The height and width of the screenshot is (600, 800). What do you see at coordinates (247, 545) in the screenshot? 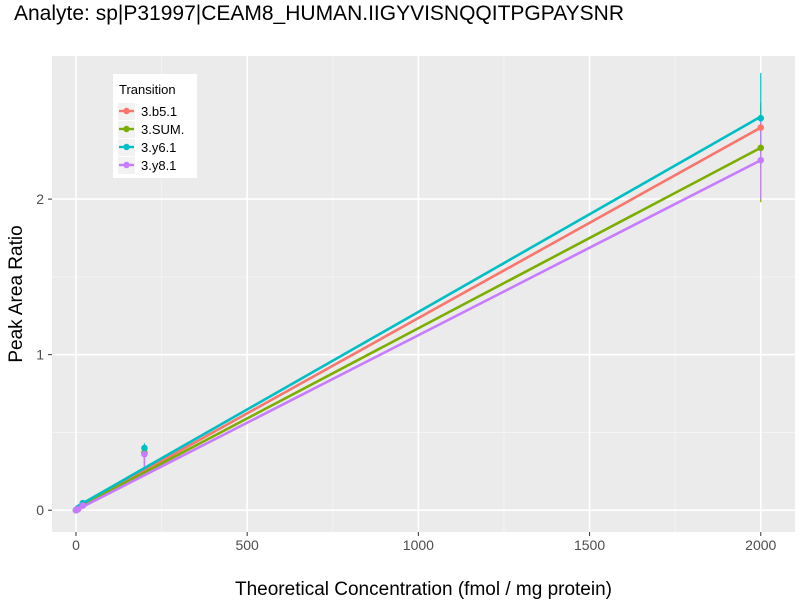
I see `x-tick-label: 500` at bounding box center [247, 545].